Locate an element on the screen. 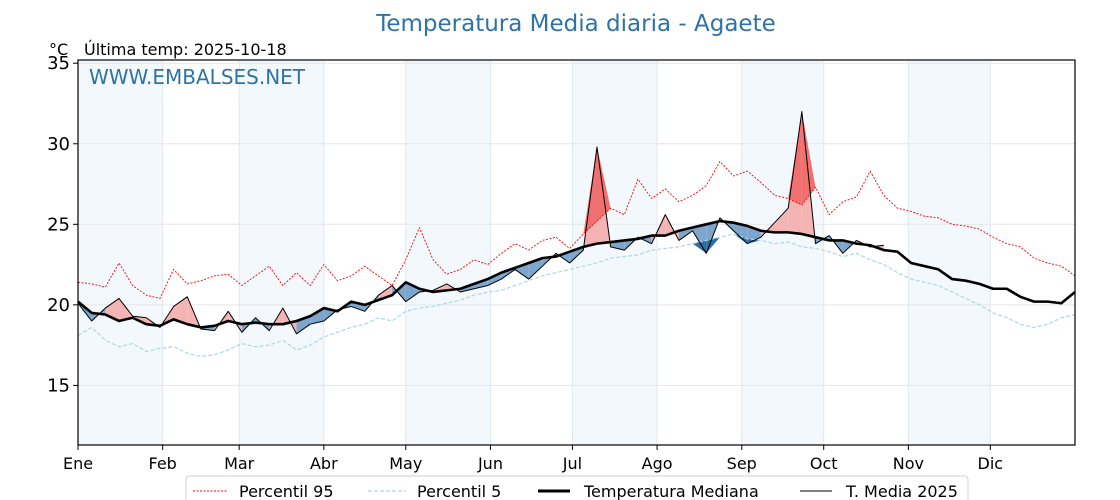 The image size is (1120, 500). month-shade-ene is located at coordinates (120, 252).